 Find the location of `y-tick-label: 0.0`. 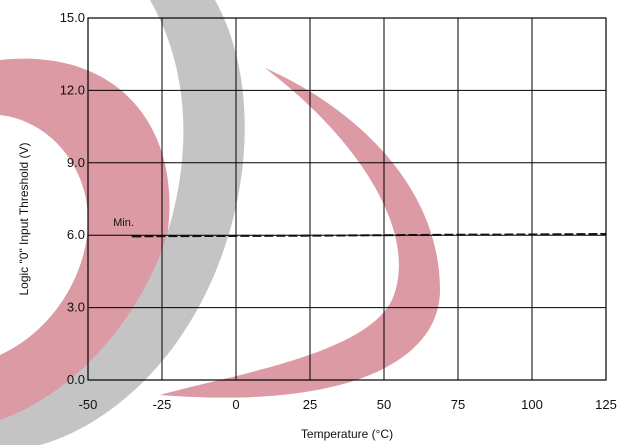

y-tick-label: 0.0 is located at coordinates (76, 379).